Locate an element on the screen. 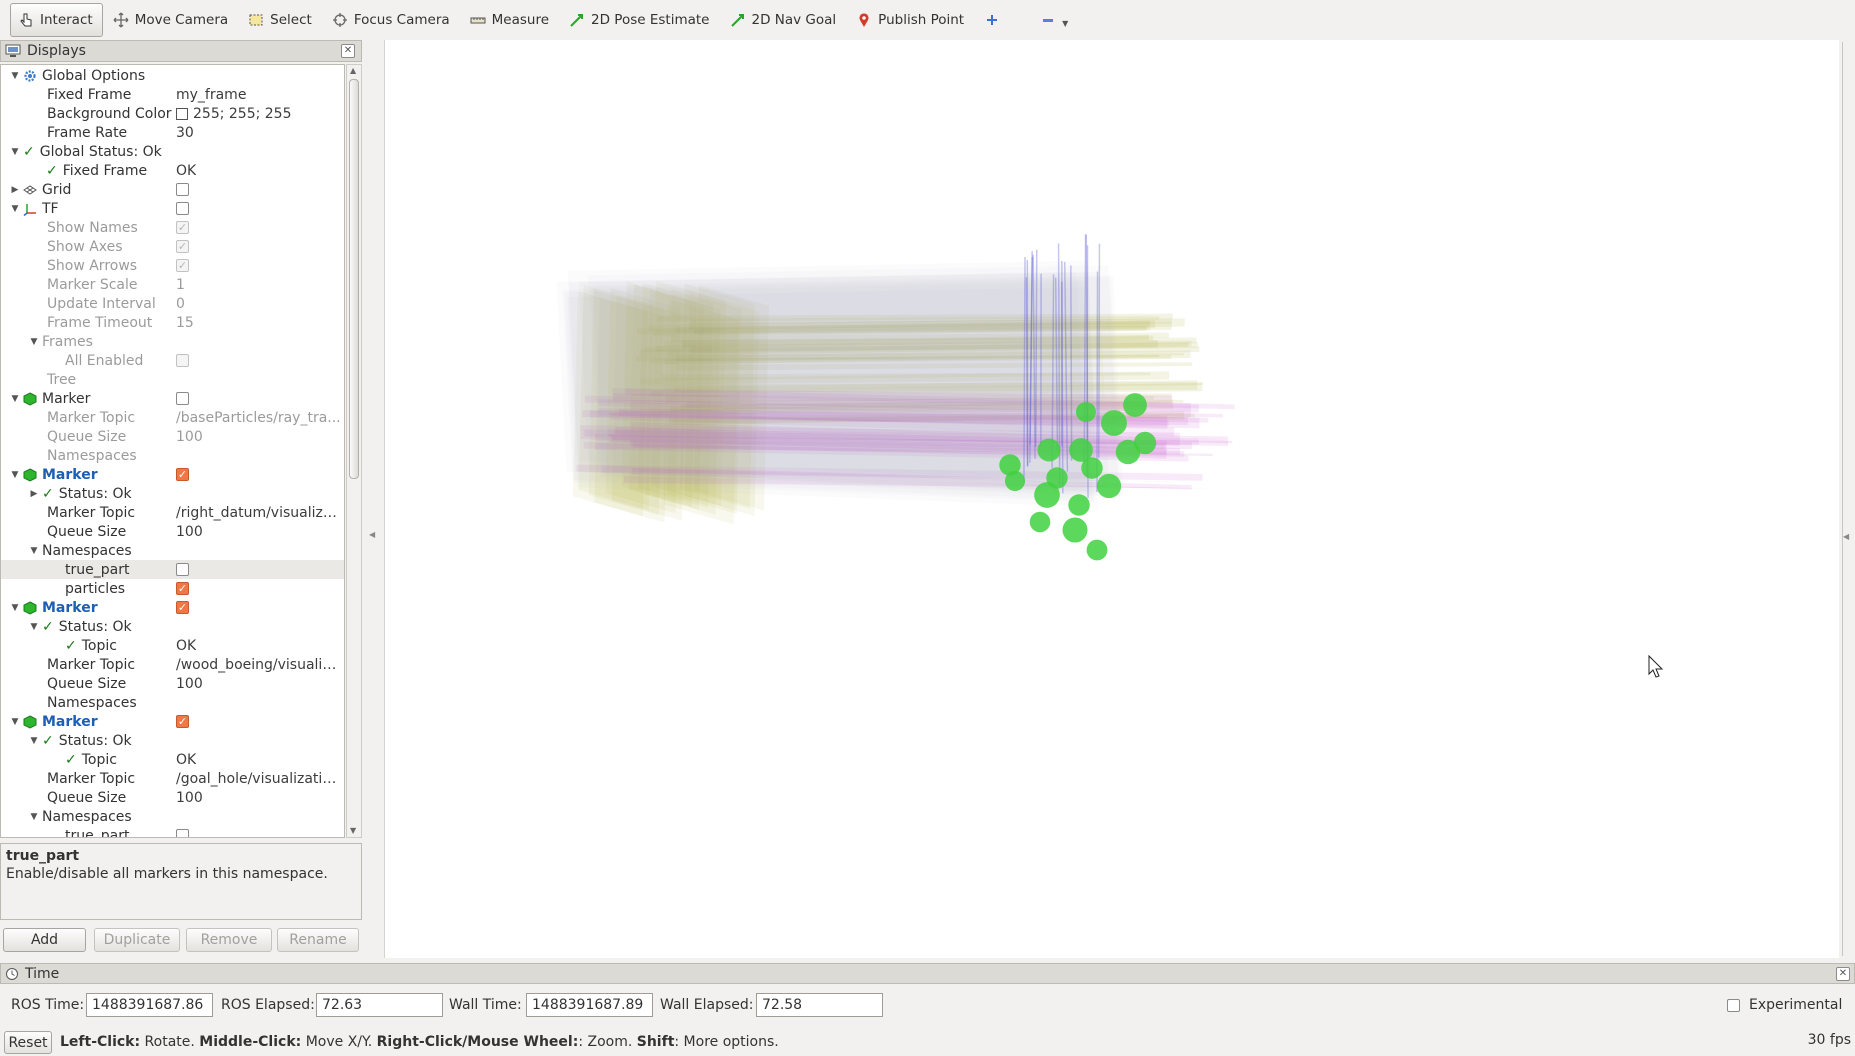 This screenshot has height=1056, width=1855. marker-3-enable-checkbox is located at coordinates (182, 607).